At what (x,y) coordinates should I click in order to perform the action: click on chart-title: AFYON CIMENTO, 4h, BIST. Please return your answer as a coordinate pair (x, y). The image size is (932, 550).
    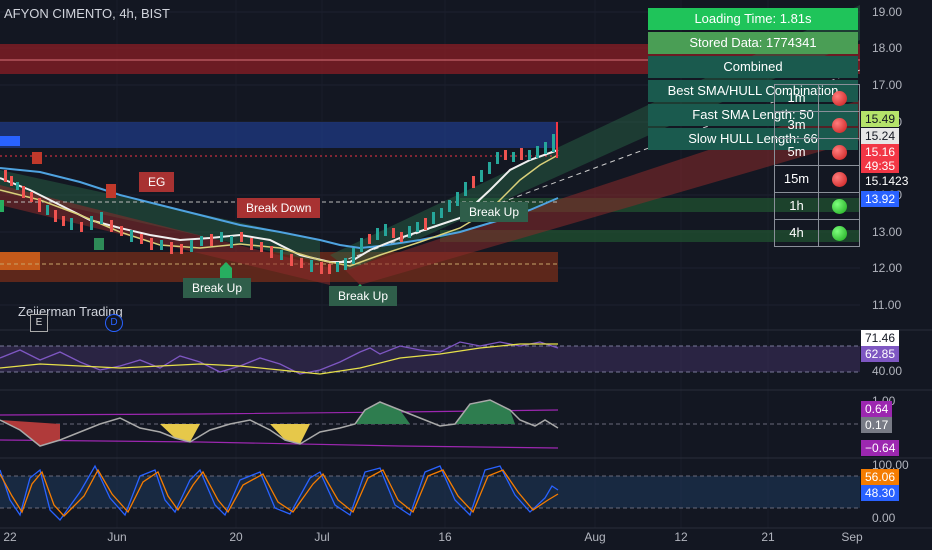
    Looking at the image, I should click on (87, 13).